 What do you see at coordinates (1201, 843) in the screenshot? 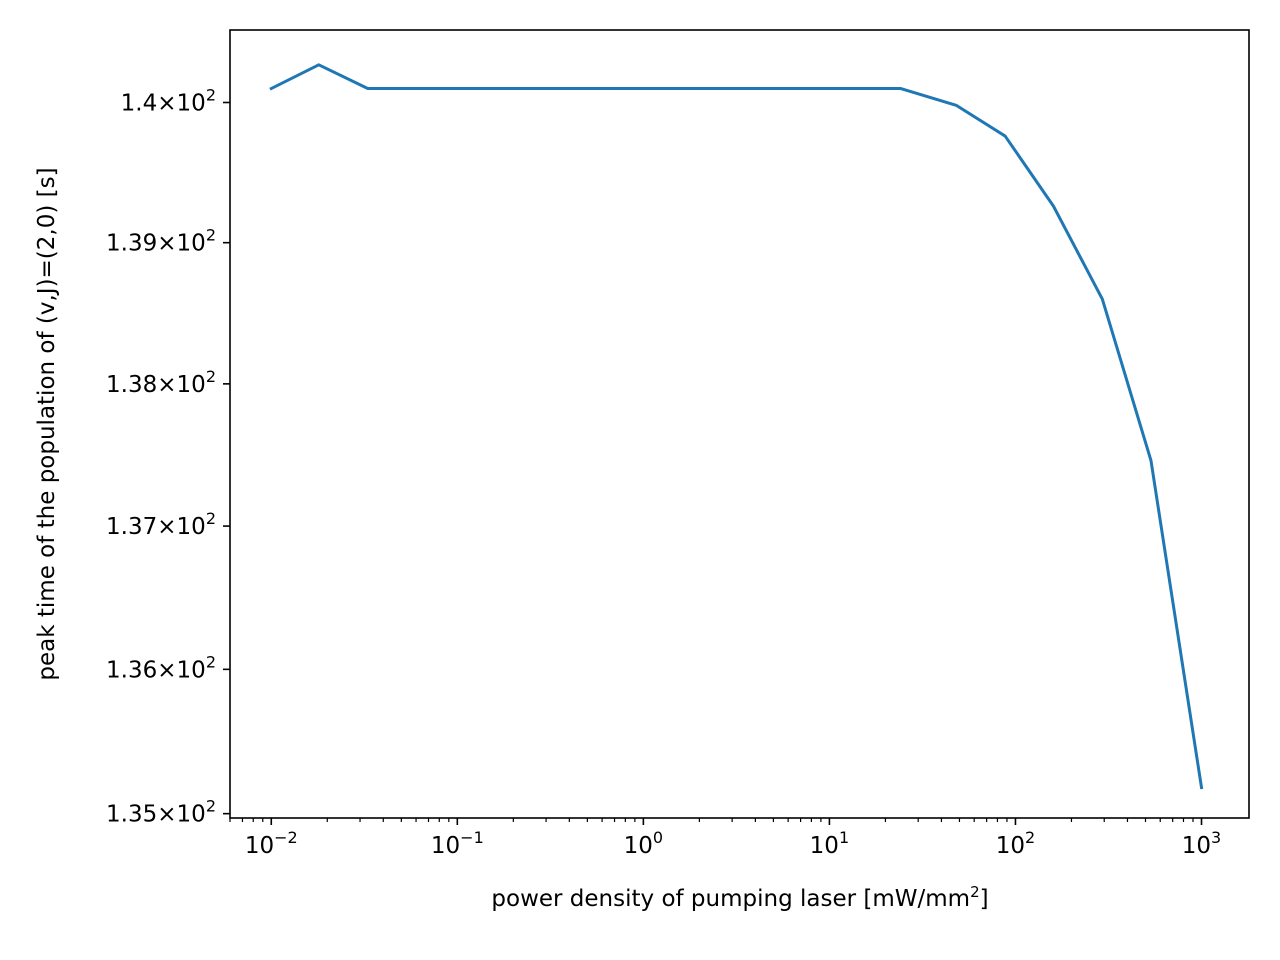
I see `x-tick-label: 10³` at bounding box center [1201, 843].